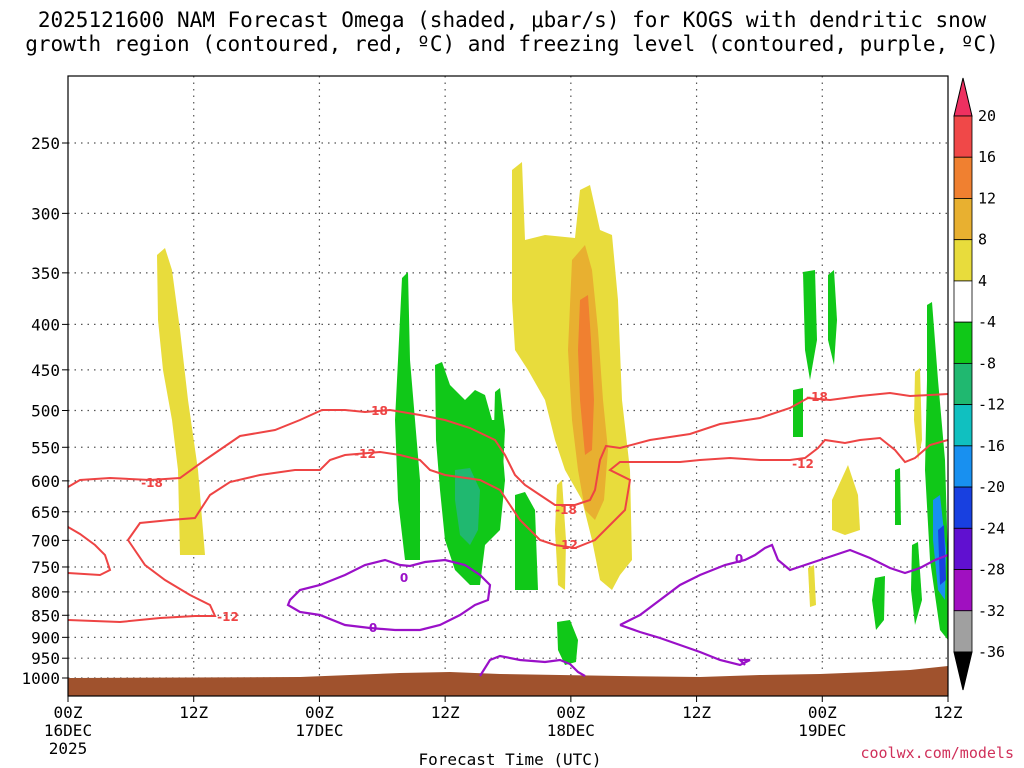  I want to click on y-tick-label: 800, so click(45, 592).